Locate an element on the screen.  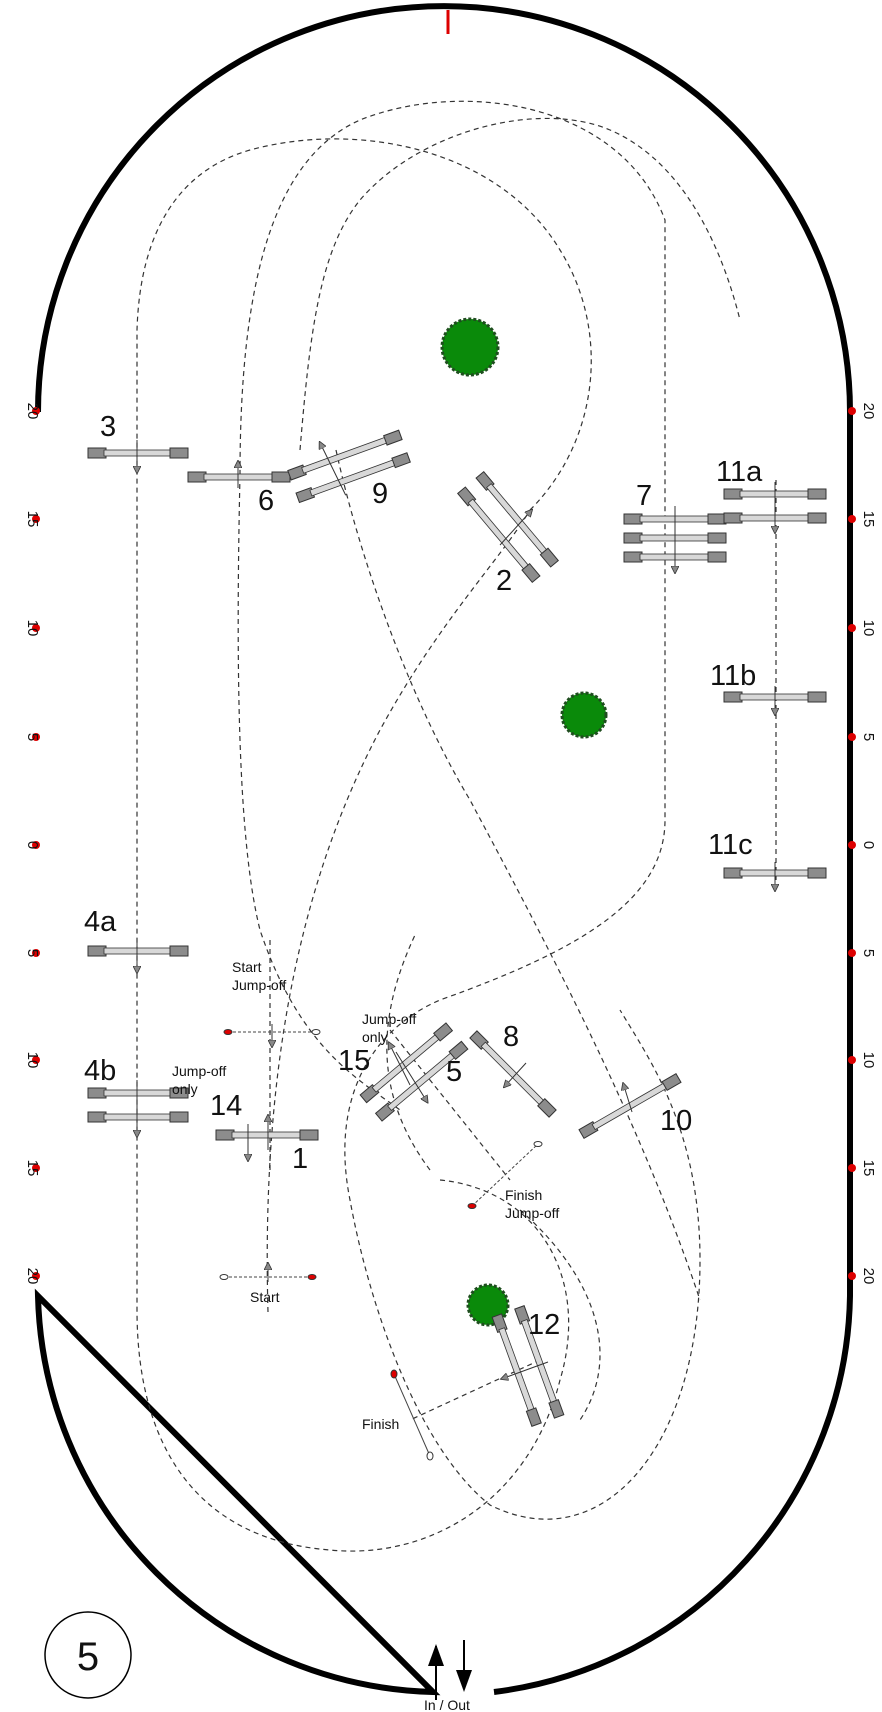
obstacle-4b-label: 4b is located at coordinates (100, 1071).